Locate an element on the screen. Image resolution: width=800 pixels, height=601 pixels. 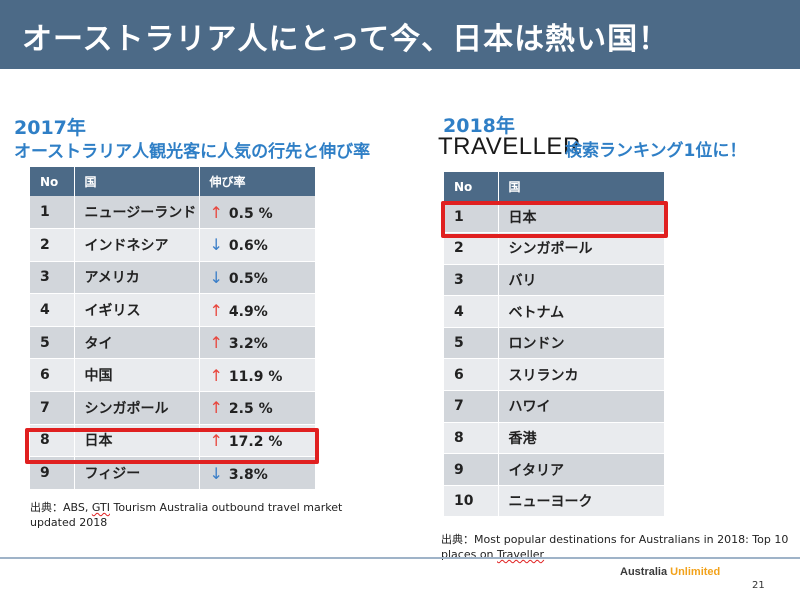
table-row-japan: 8 日本 ↑ 17.2 % is located at coordinates (173, 441).